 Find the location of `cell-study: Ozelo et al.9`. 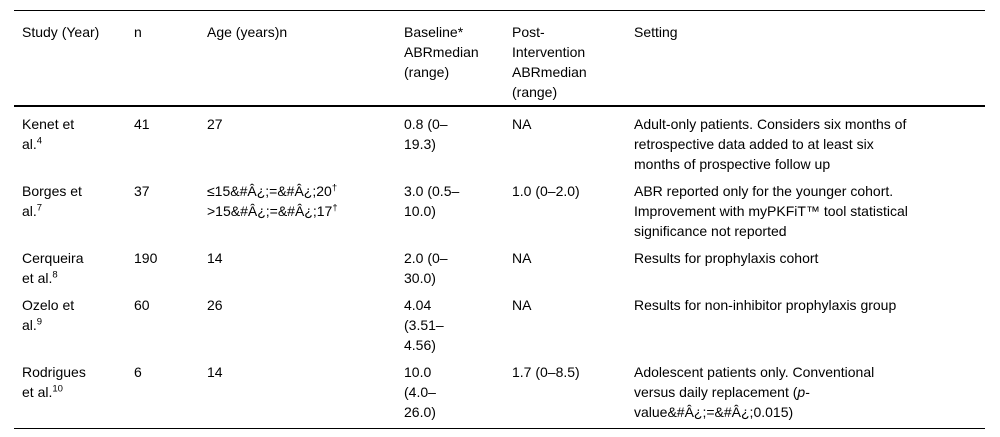

cell-study: Ozelo et al.9 is located at coordinates (48, 315).